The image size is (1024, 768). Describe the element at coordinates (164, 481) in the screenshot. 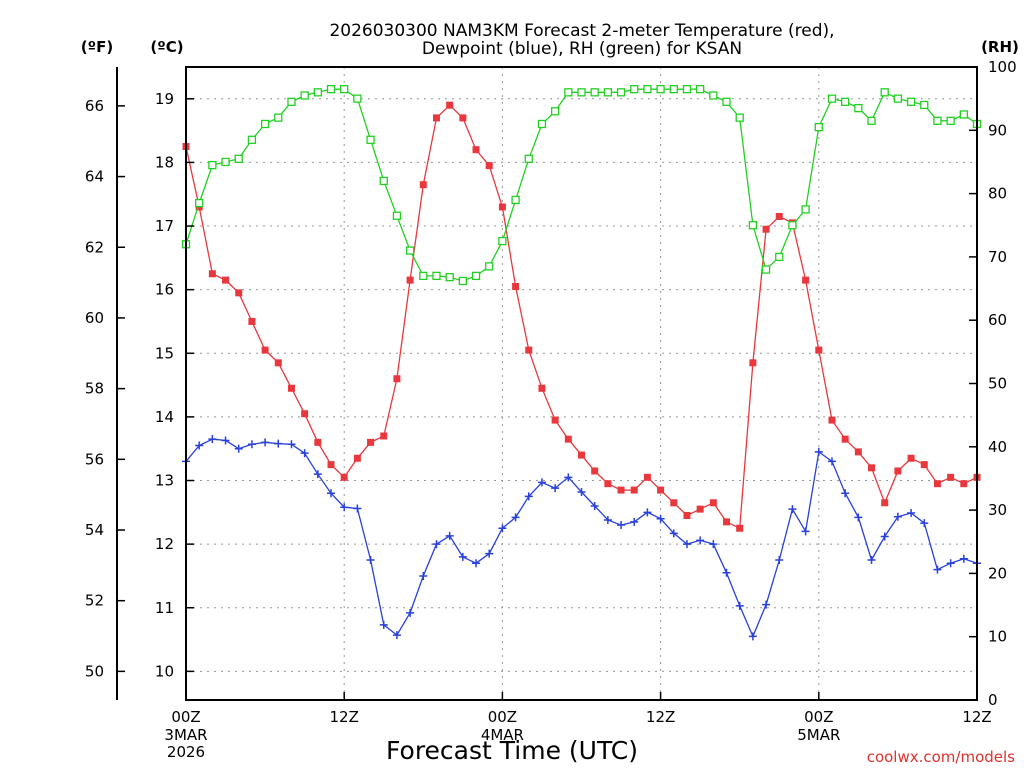

I see `celsius-tick-label: 13` at that location.